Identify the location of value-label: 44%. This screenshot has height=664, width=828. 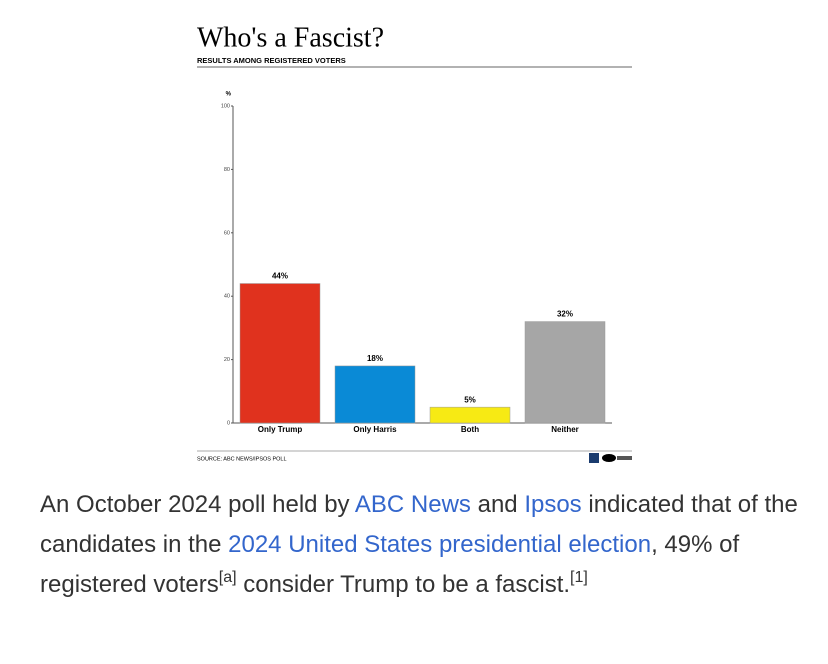
(280, 276).